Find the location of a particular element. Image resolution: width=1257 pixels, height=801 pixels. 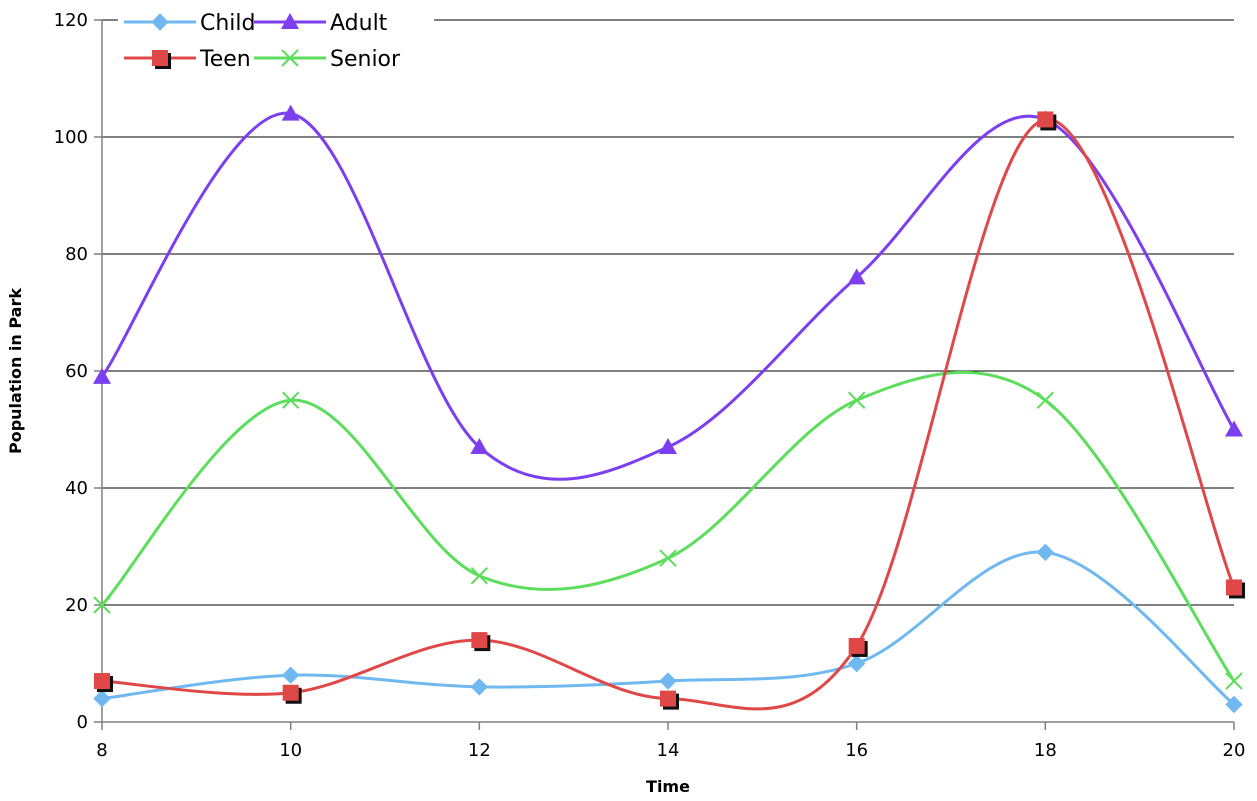

point-senior-14-stroke-b is located at coordinates (668, 558).